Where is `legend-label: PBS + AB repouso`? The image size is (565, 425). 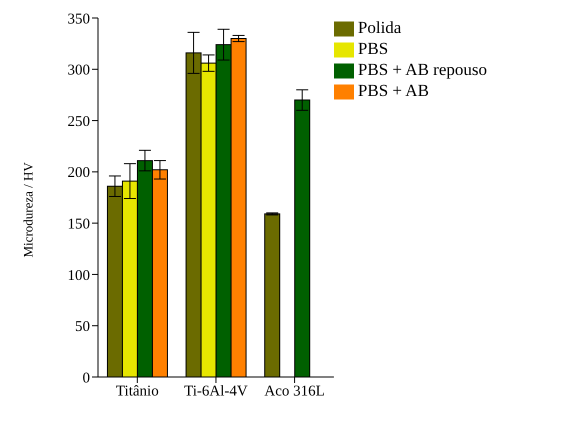
legend-label: PBS + AB repouso is located at coordinates (422, 70).